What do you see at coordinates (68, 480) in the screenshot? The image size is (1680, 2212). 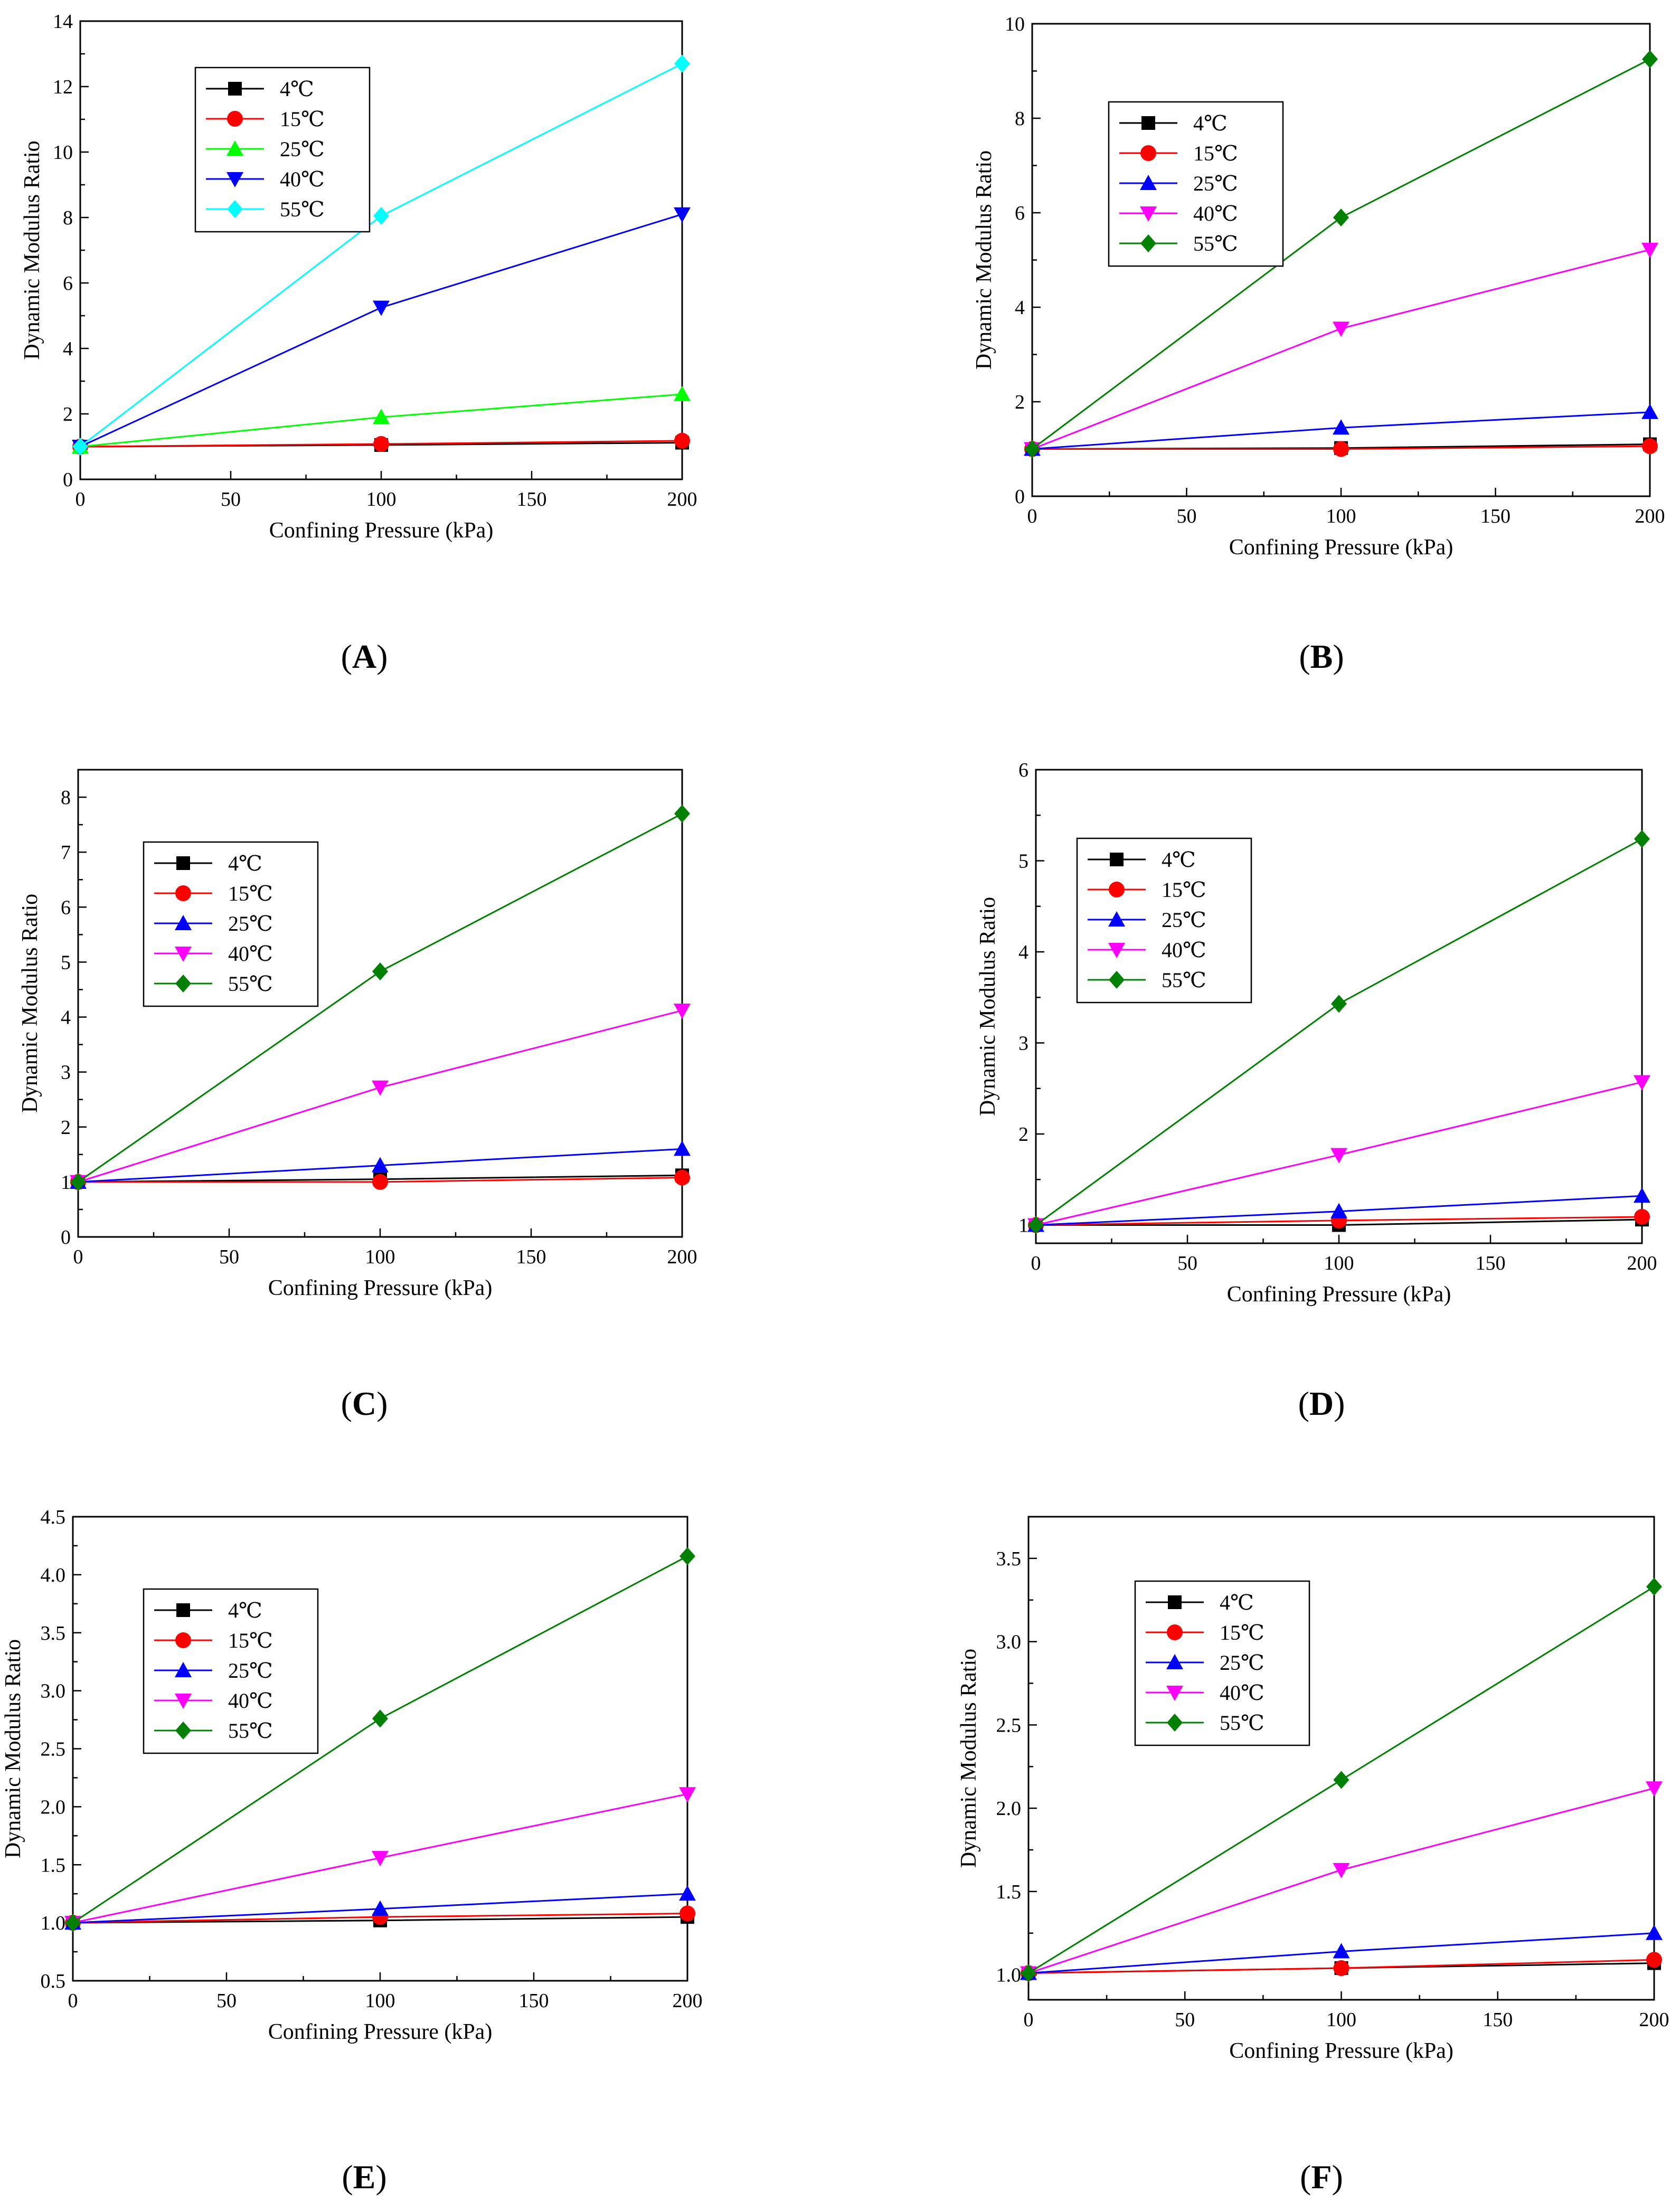 I see `y-tick-label: 0` at bounding box center [68, 480].